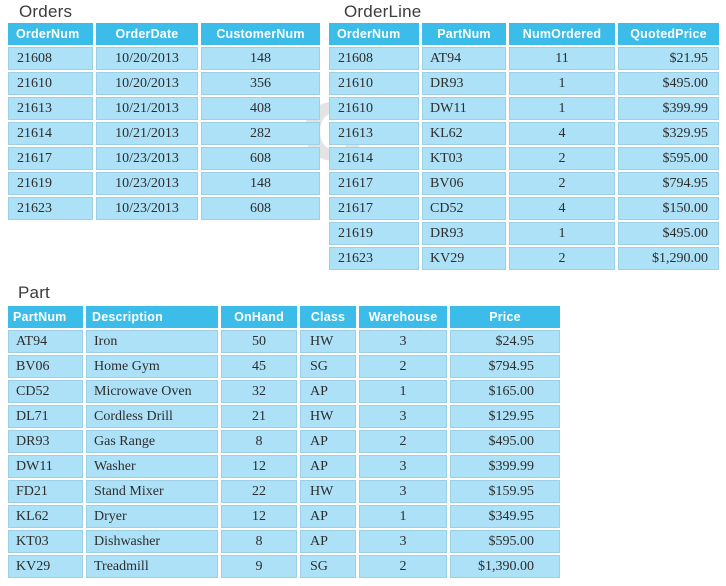 This screenshot has height=586, width=726. Describe the element at coordinates (383, 11) in the screenshot. I see `orderline-table-title: OrderLine` at that location.